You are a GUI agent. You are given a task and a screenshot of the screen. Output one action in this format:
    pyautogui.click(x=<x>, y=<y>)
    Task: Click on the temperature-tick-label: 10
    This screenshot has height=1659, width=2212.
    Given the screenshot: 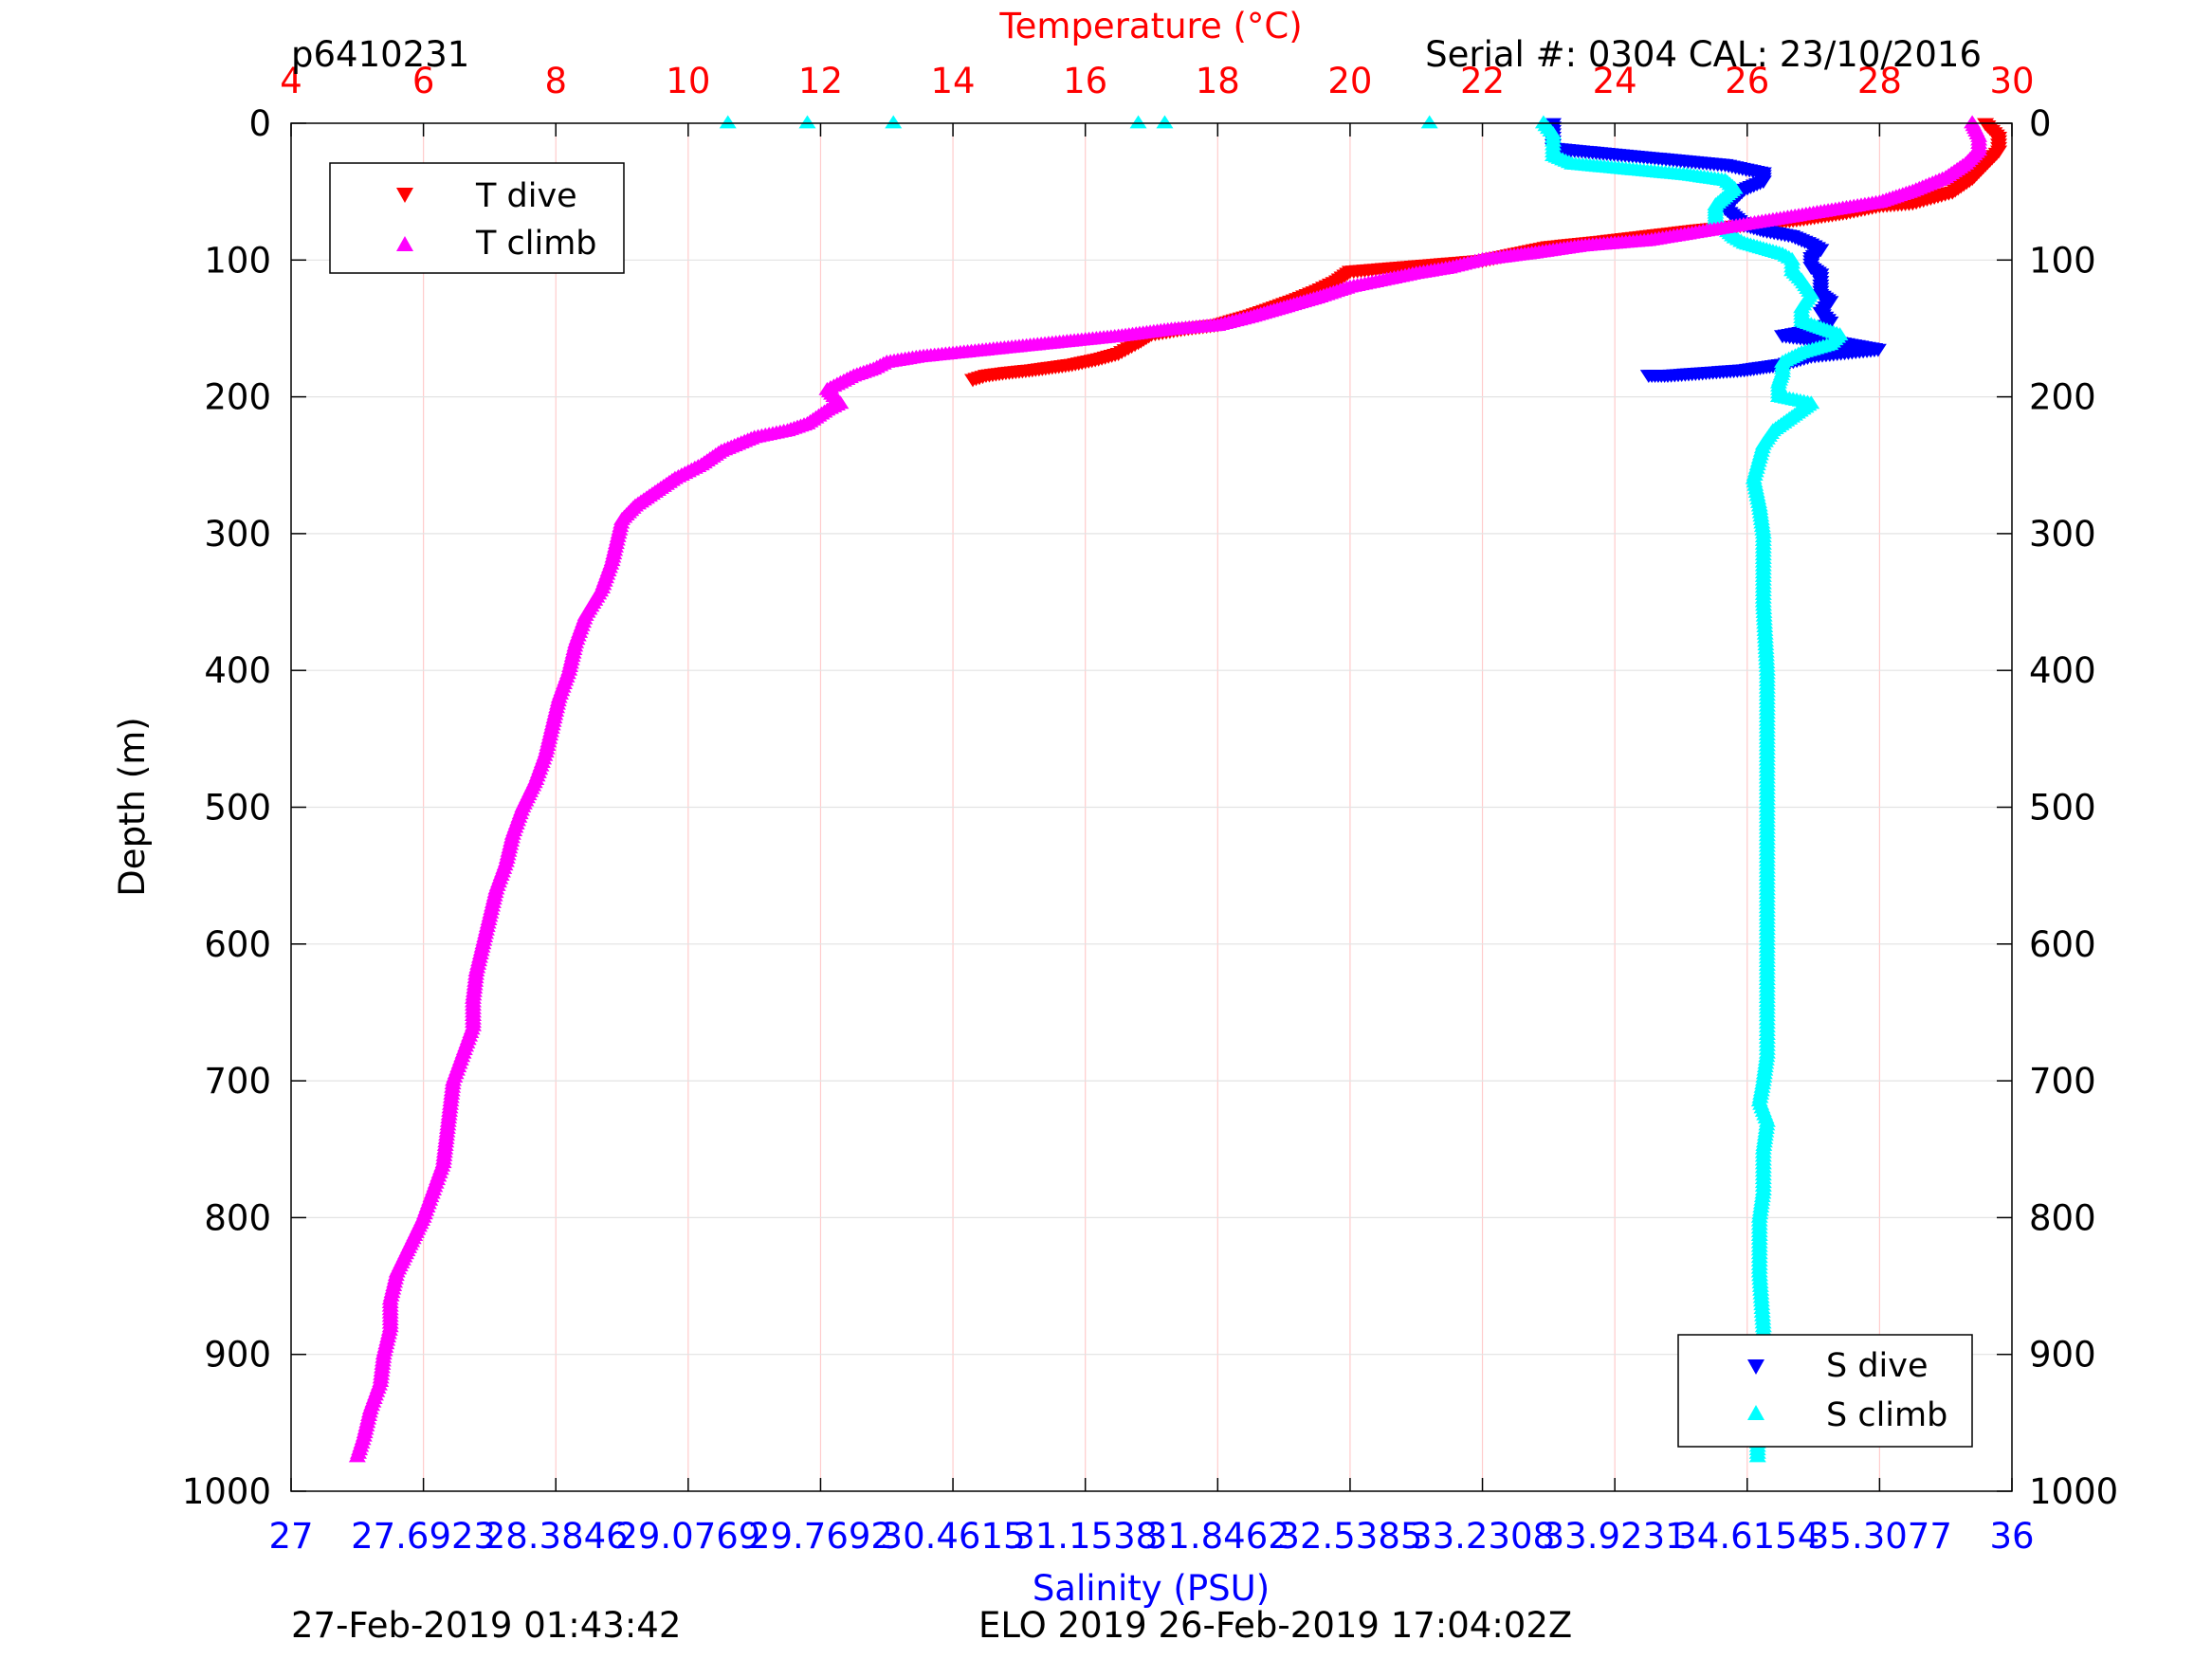 What is the action you would take?
    pyautogui.click(x=688, y=81)
    